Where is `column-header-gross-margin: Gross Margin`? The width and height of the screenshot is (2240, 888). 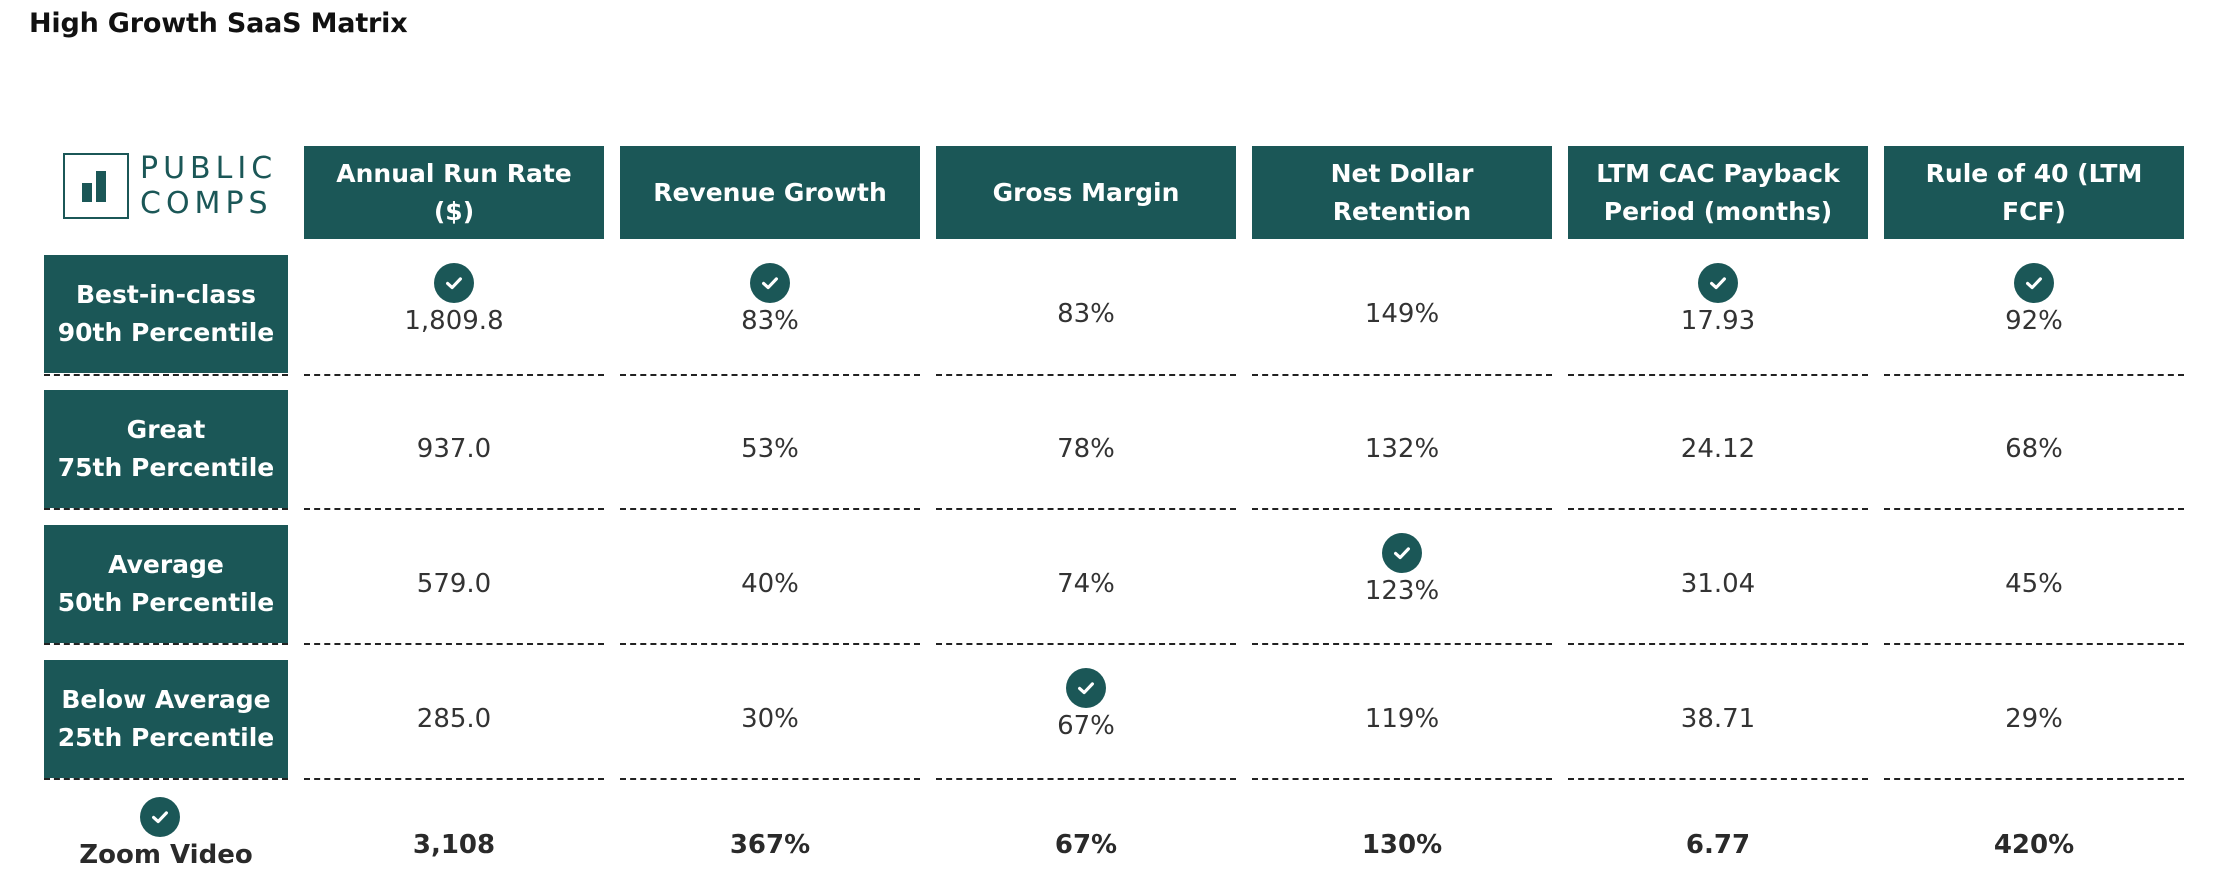 column-header-gross-margin: Gross Margin is located at coordinates (1086, 192).